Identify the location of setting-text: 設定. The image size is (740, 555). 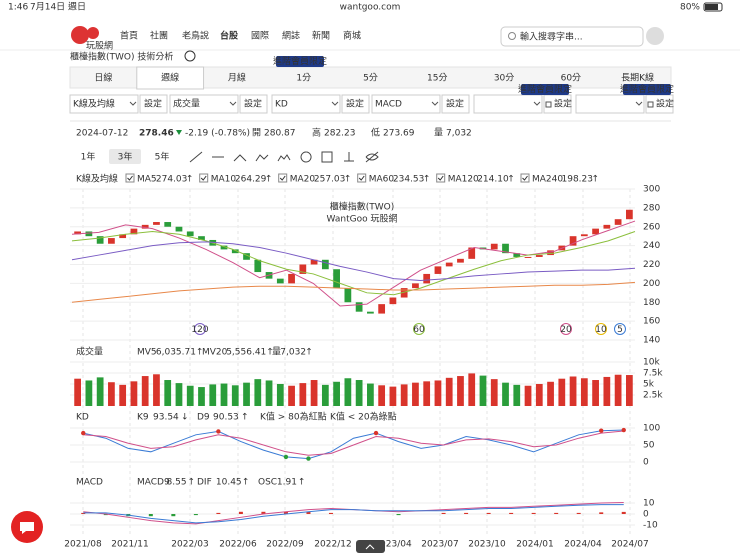
(665, 104).